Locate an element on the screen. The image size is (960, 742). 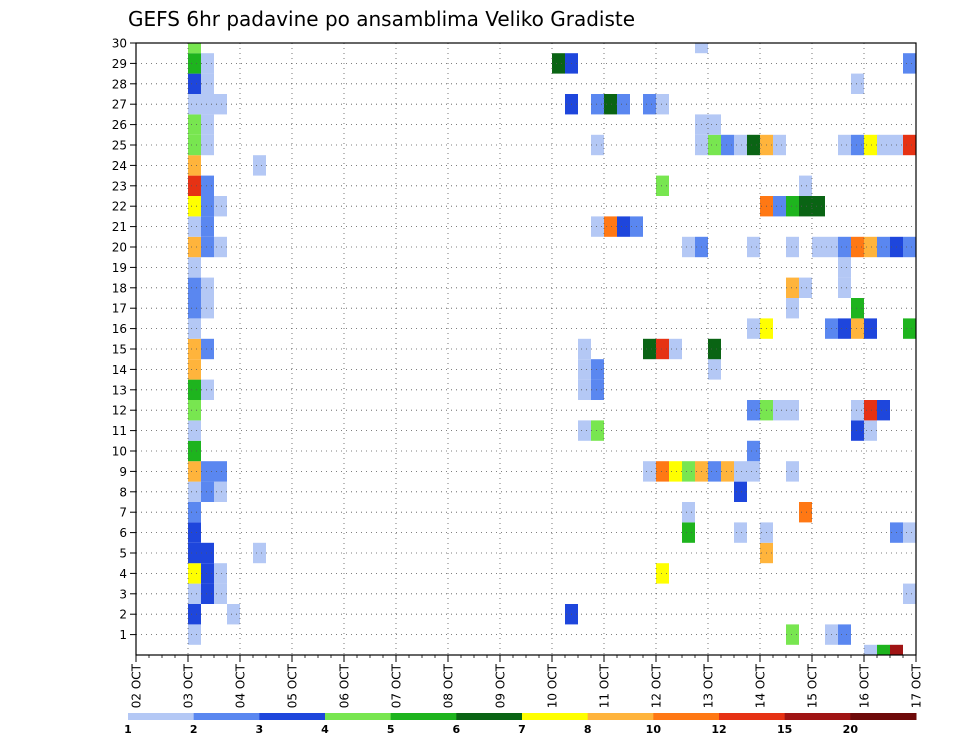
y-tick-label: 29 is located at coordinates (119, 64).